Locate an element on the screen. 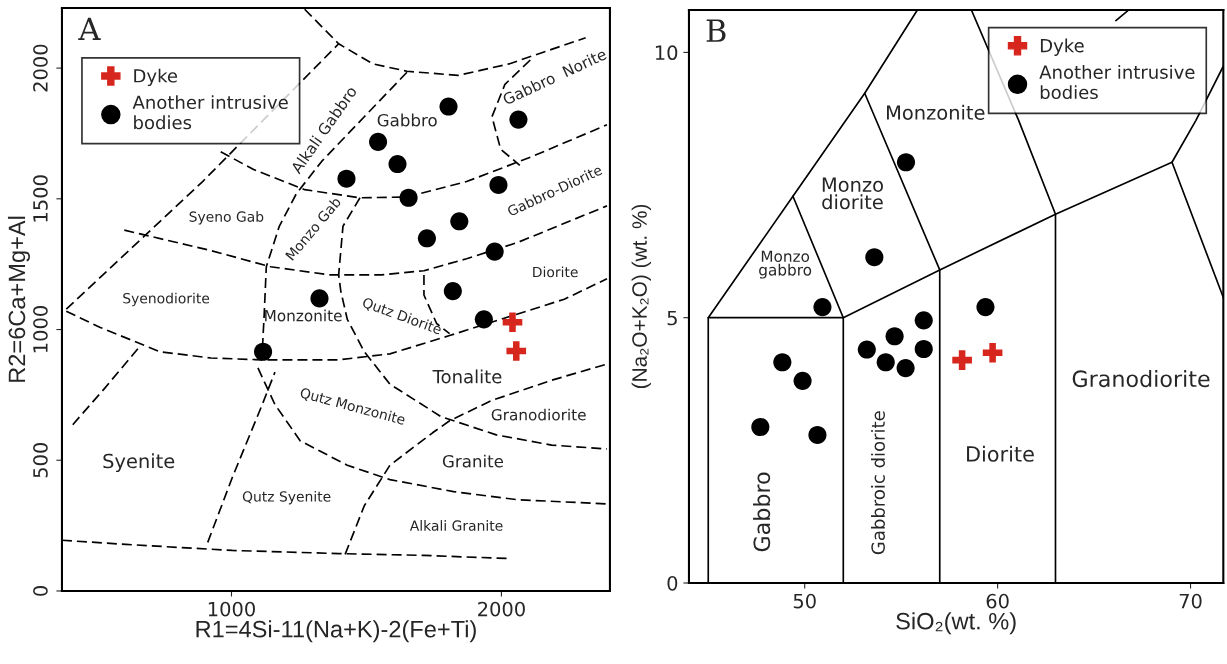 This screenshot has height=664, width=1227. annotation: Qutz Syenite is located at coordinates (286, 497).